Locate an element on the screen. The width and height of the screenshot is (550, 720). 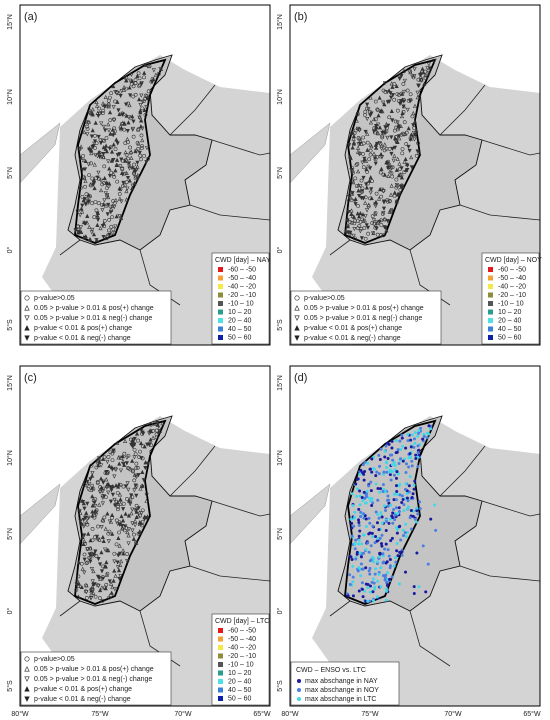
legend-label: p-value < 0.01 & pos(+) change is located at coordinates (353, 328).